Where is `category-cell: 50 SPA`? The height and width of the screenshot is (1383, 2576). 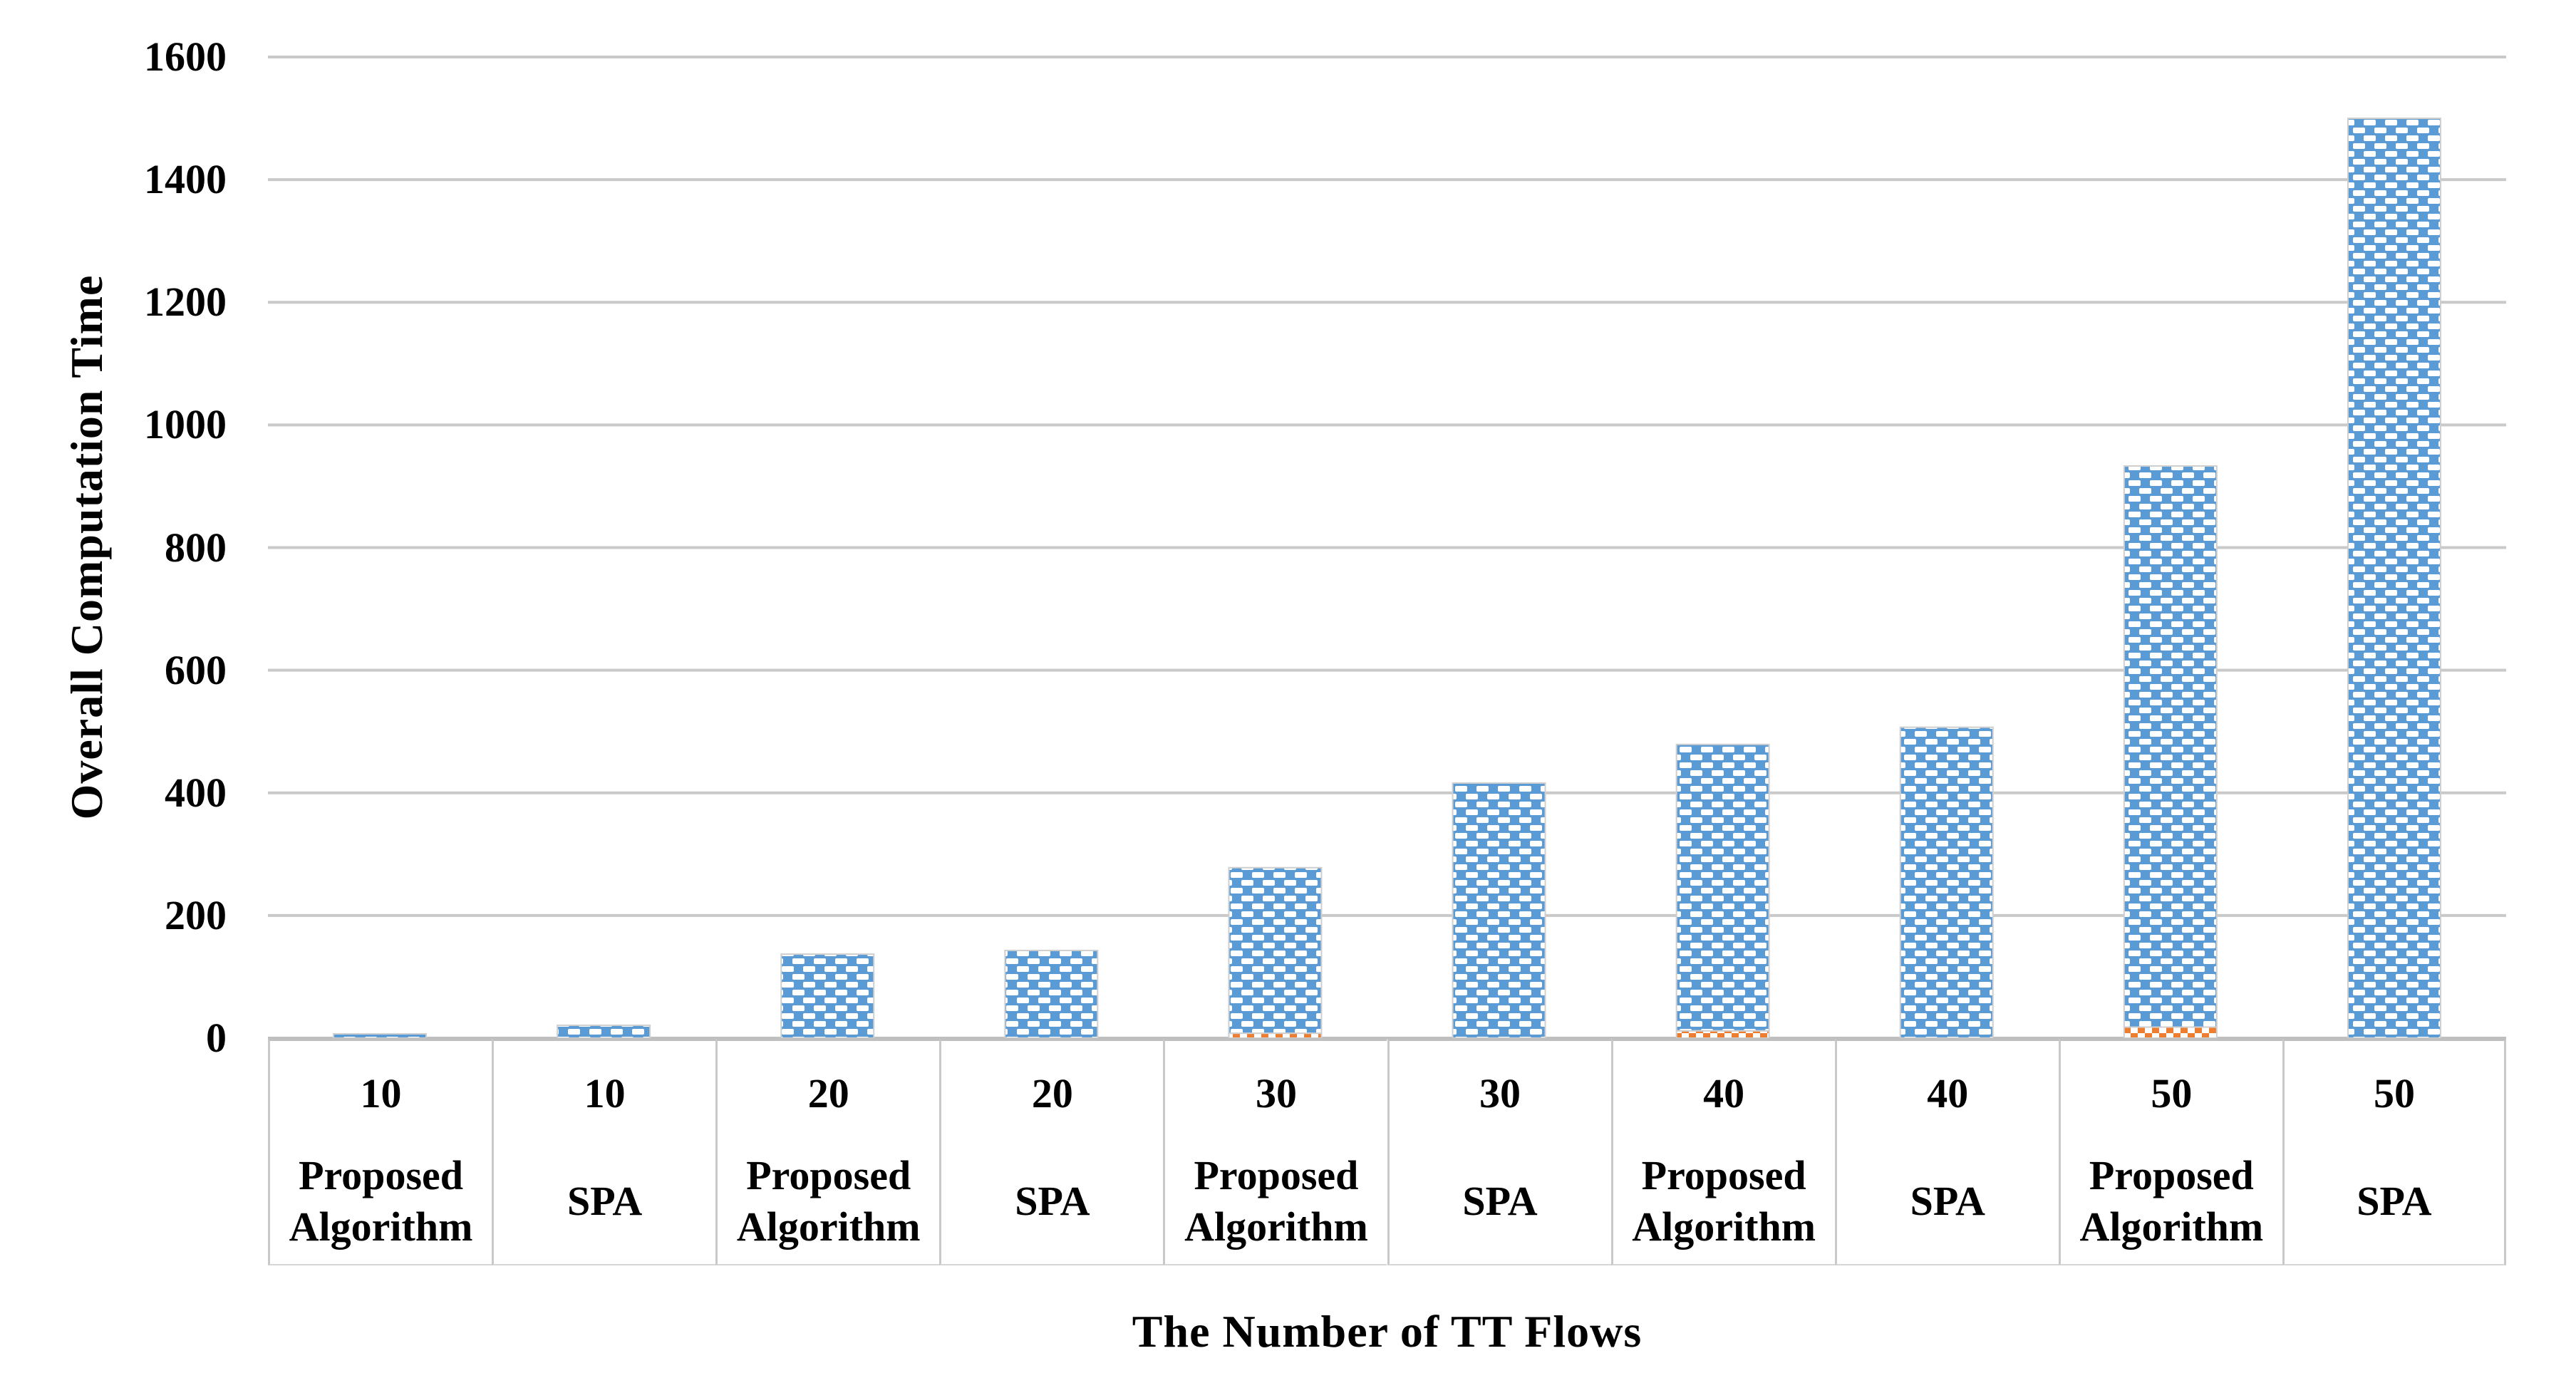 category-cell: 50 SPA is located at coordinates (2394, 1151).